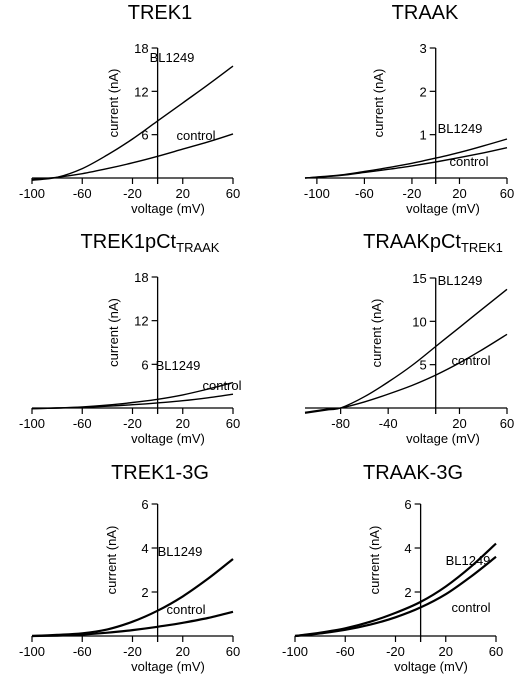  I want to click on panel-title: TRAAK-3G, so click(413, 473).